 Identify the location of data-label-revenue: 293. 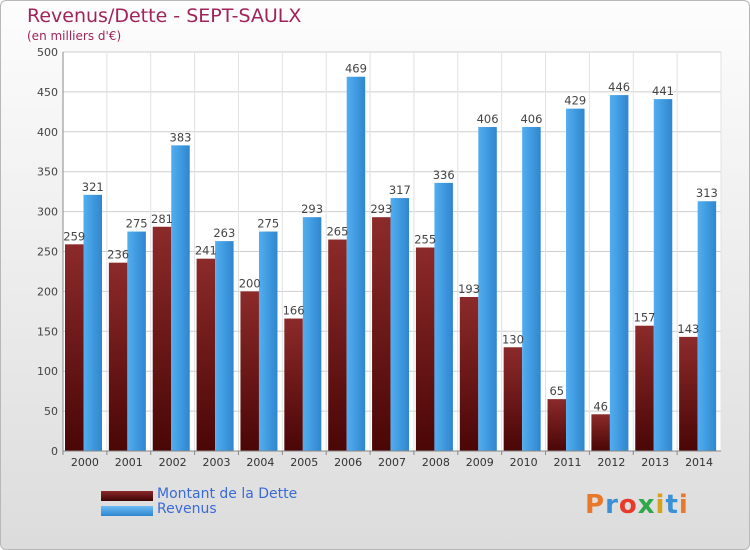
(312, 209).